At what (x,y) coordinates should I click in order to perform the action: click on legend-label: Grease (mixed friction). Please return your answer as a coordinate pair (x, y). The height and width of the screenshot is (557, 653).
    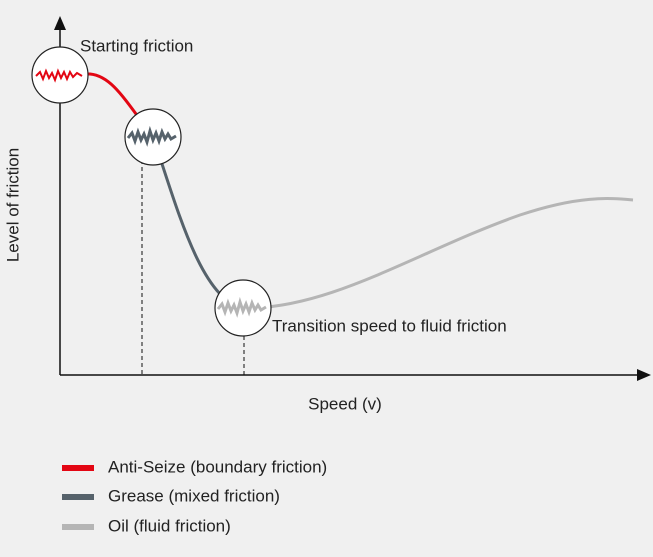
    Looking at the image, I should click on (194, 495).